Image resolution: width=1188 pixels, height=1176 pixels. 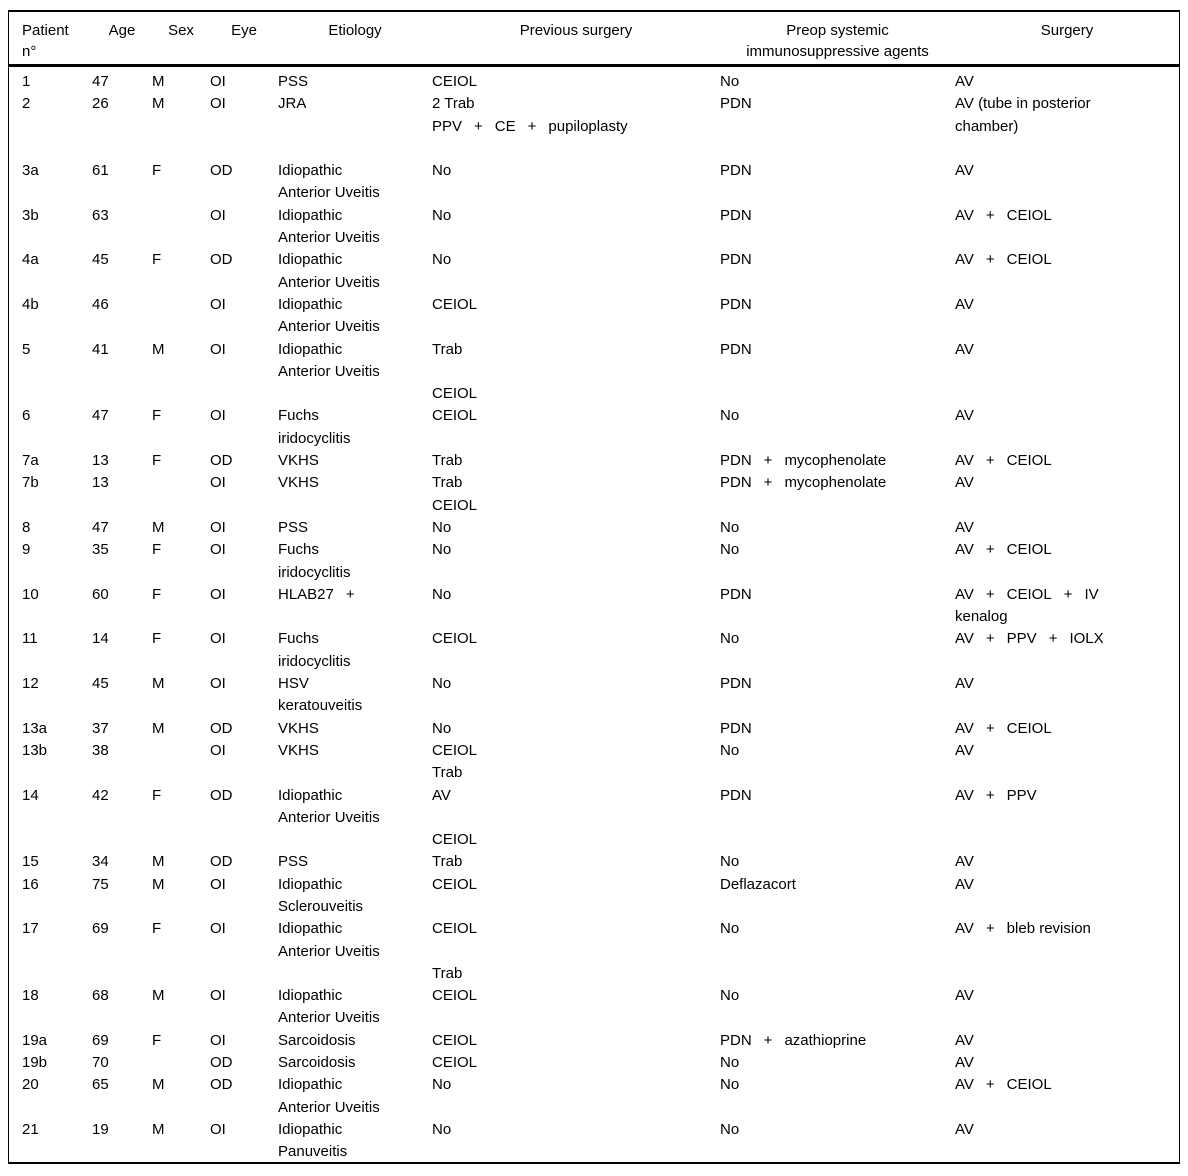 What do you see at coordinates (30, 483) in the screenshot?
I see `cell-patient: 7b` at bounding box center [30, 483].